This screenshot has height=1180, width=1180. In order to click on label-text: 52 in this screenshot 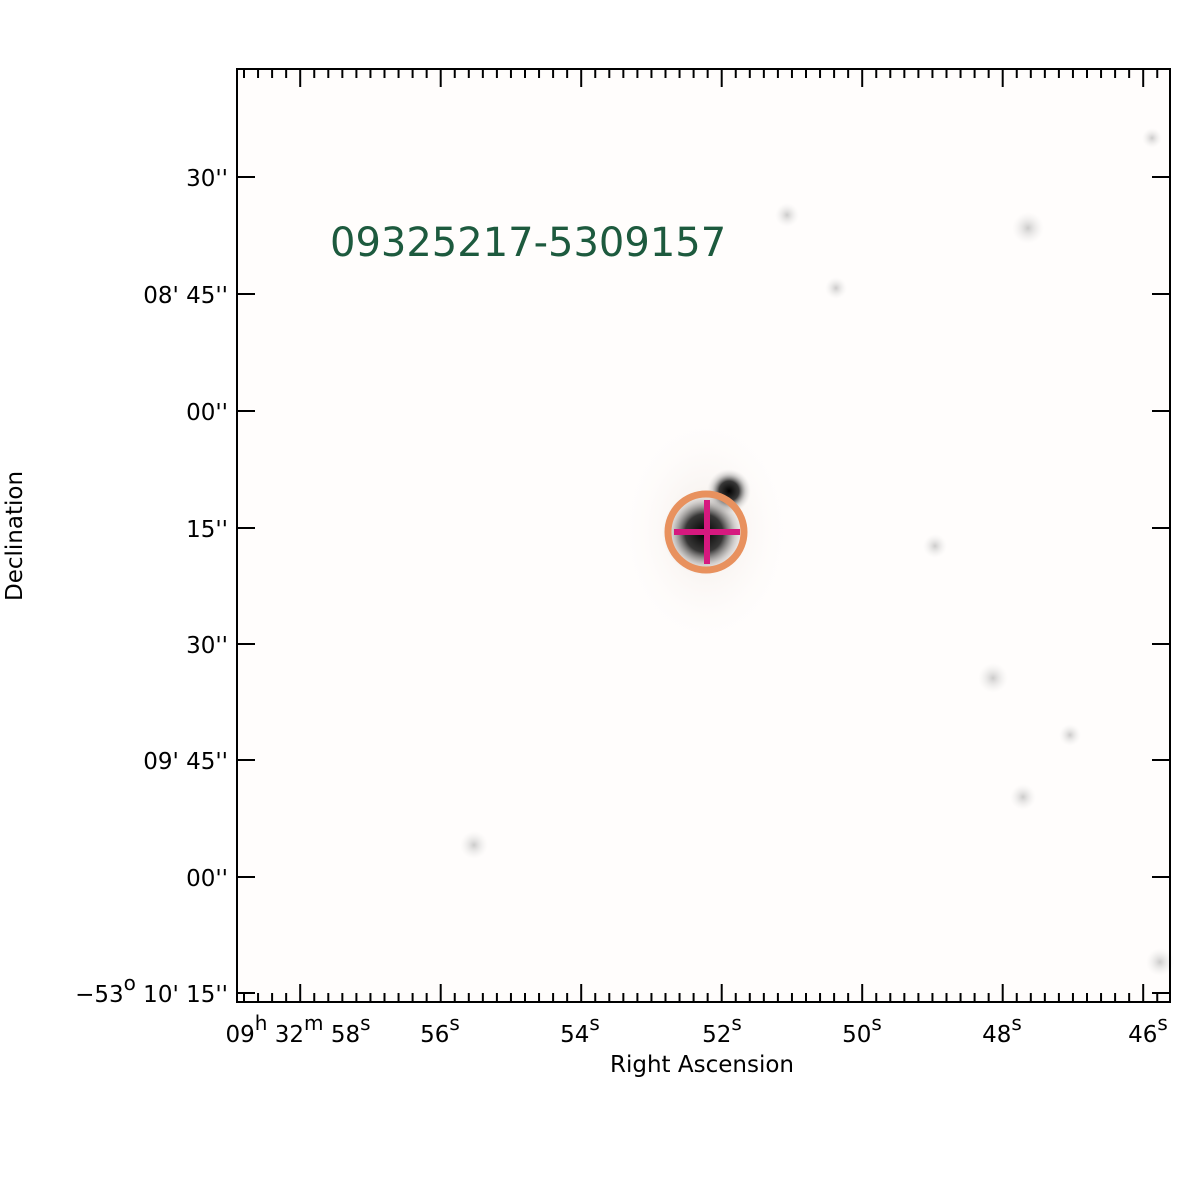, I will do `click(716, 1035)`.